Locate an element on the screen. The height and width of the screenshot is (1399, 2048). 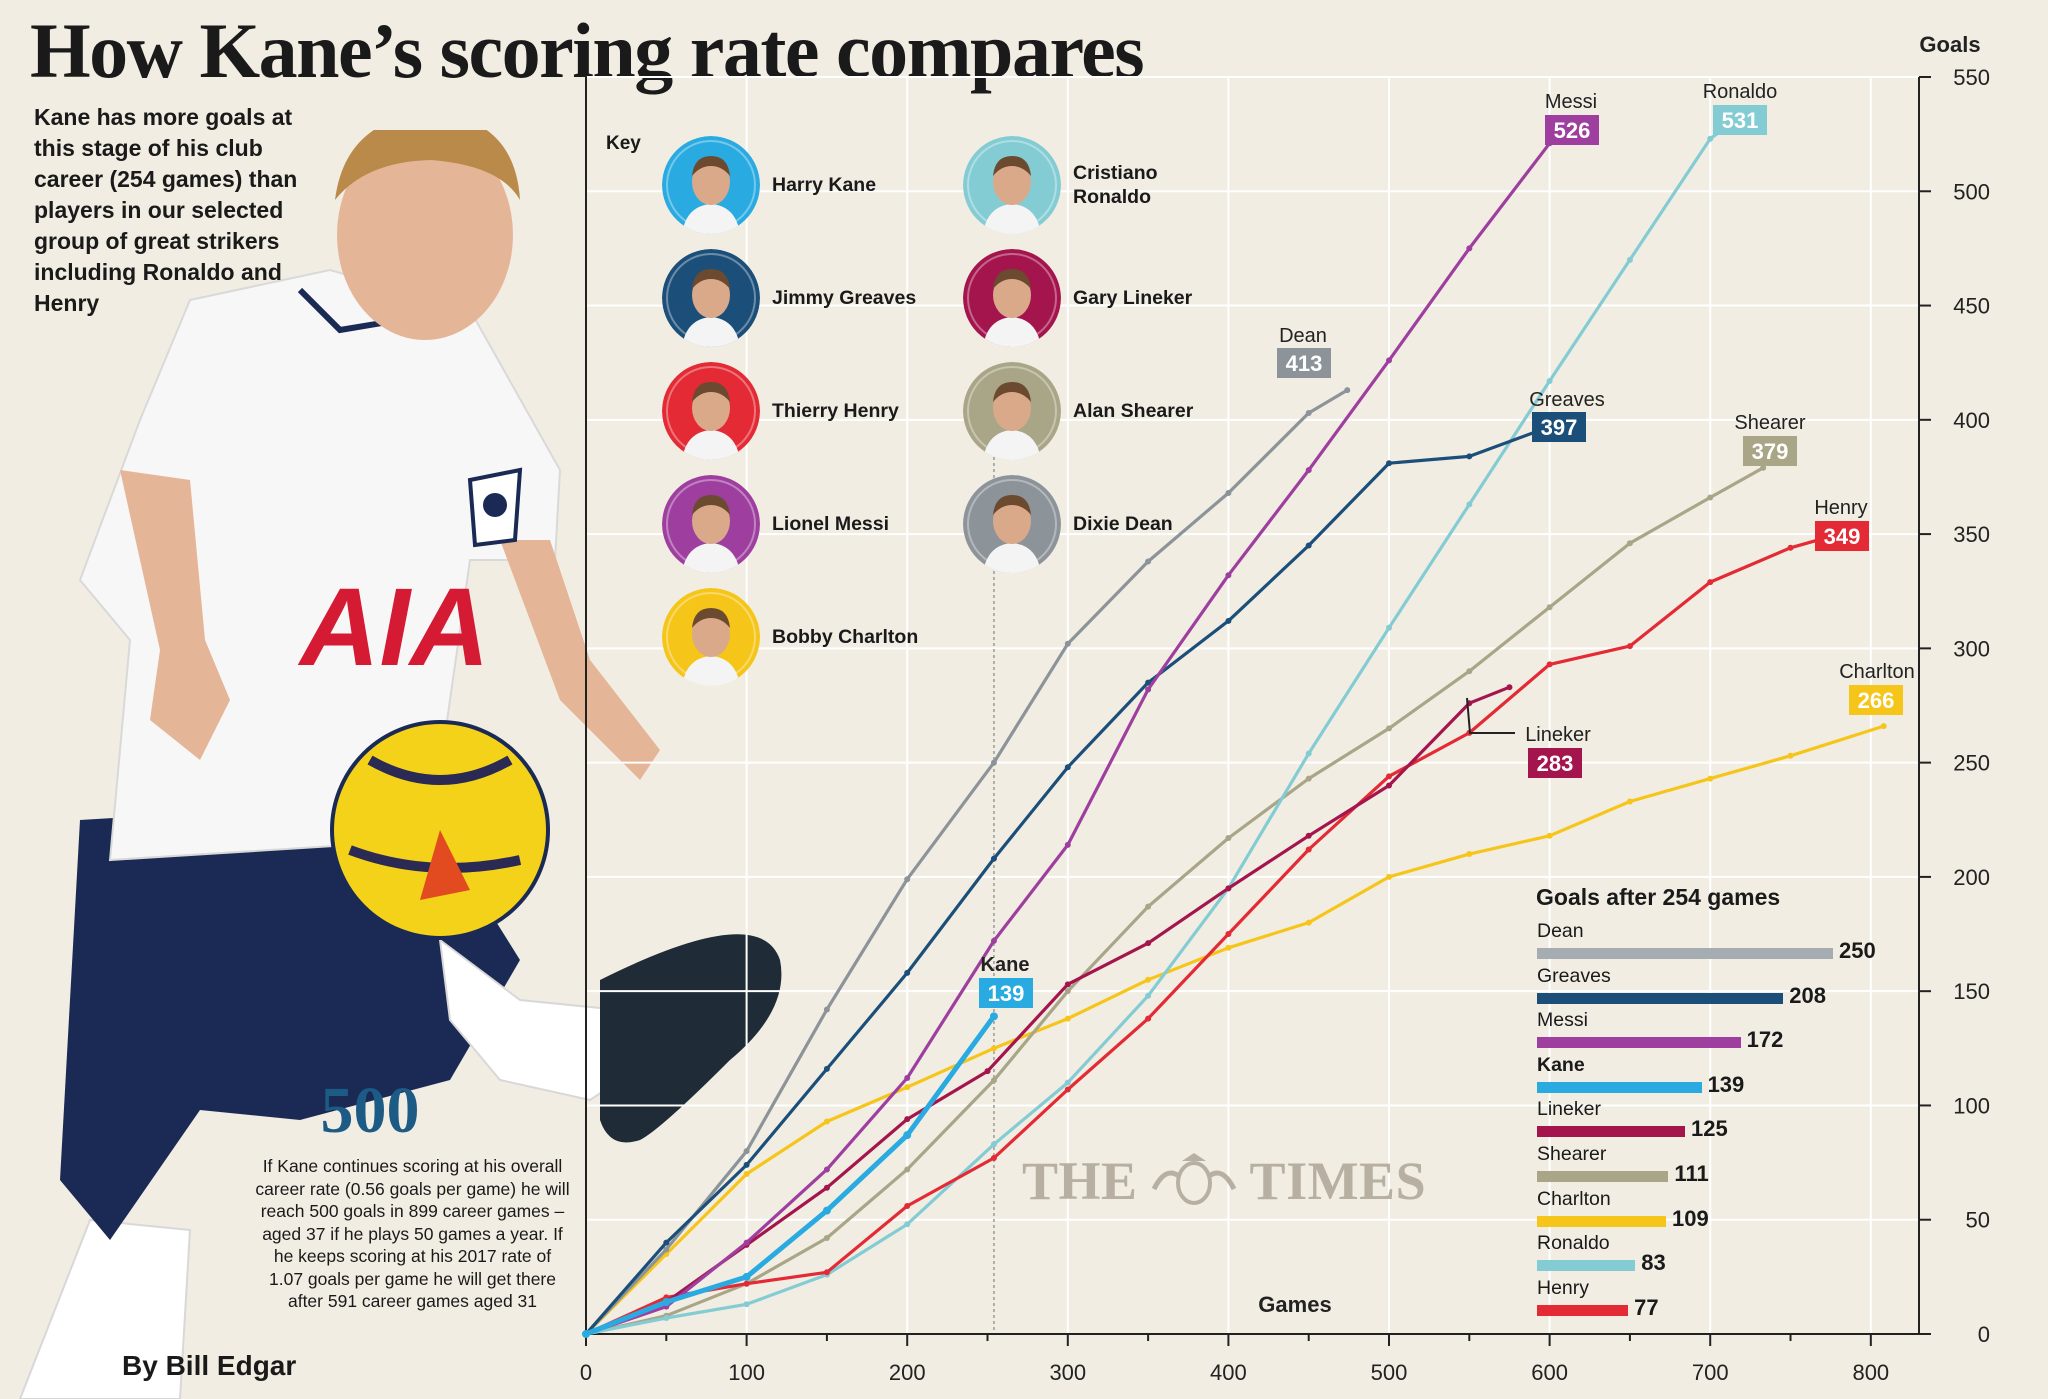
inset-title: Goals after 254 games is located at coordinates (1658, 897).